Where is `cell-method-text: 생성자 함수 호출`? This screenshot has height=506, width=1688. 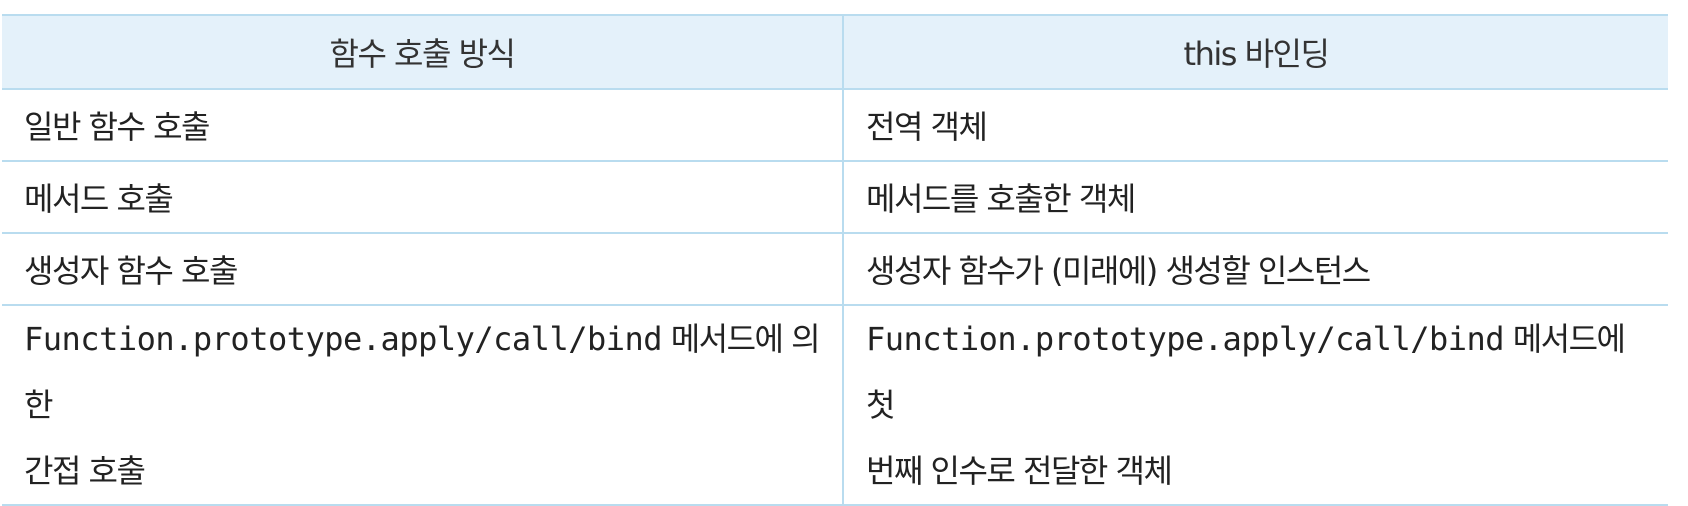
cell-method-text: 생성자 함수 호출 is located at coordinates (131, 271).